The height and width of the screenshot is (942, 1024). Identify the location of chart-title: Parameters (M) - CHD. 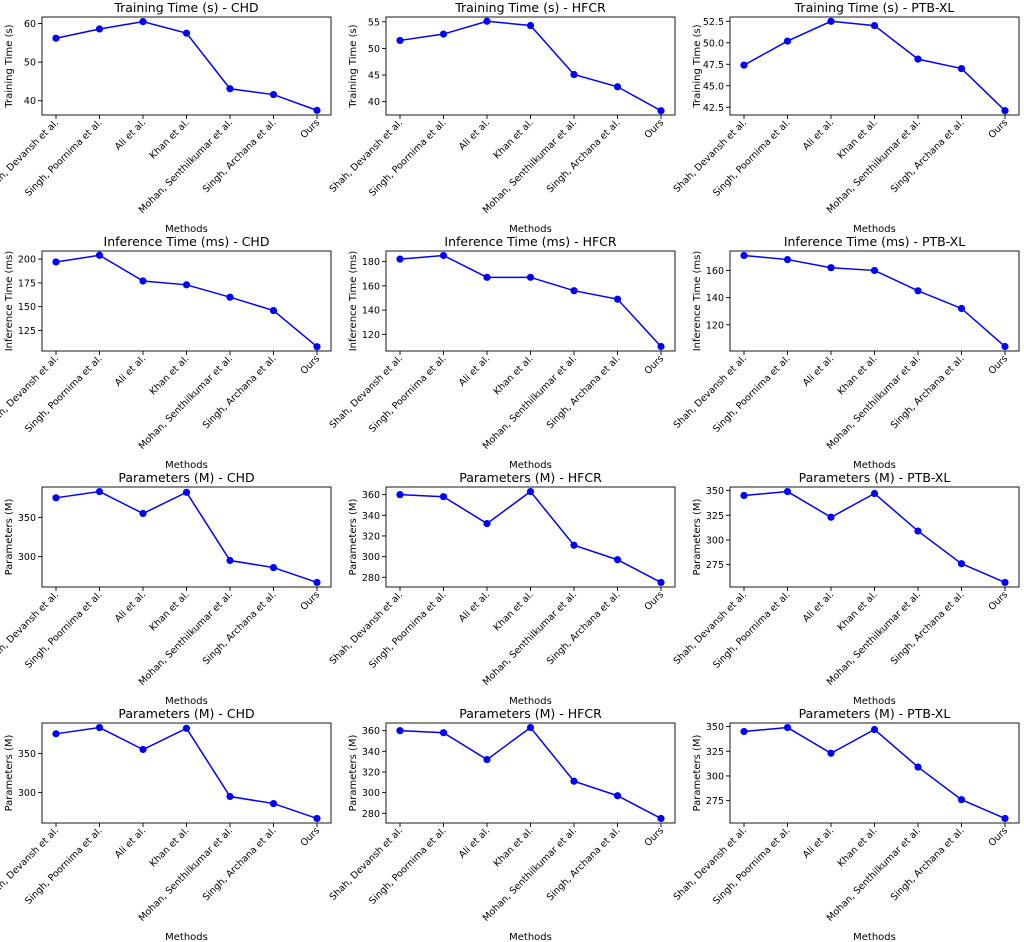
(186, 477).